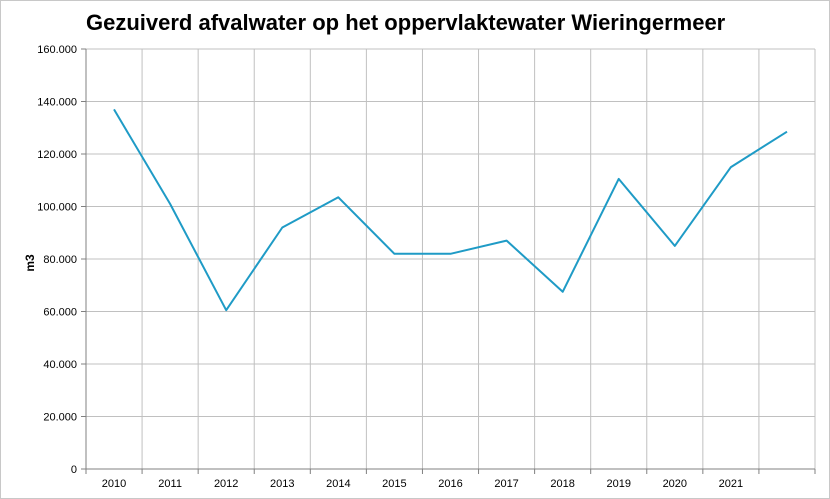  Describe the element at coordinates (618, 484) in the screenshot. I see `x-tick-label: 2019` at that location.